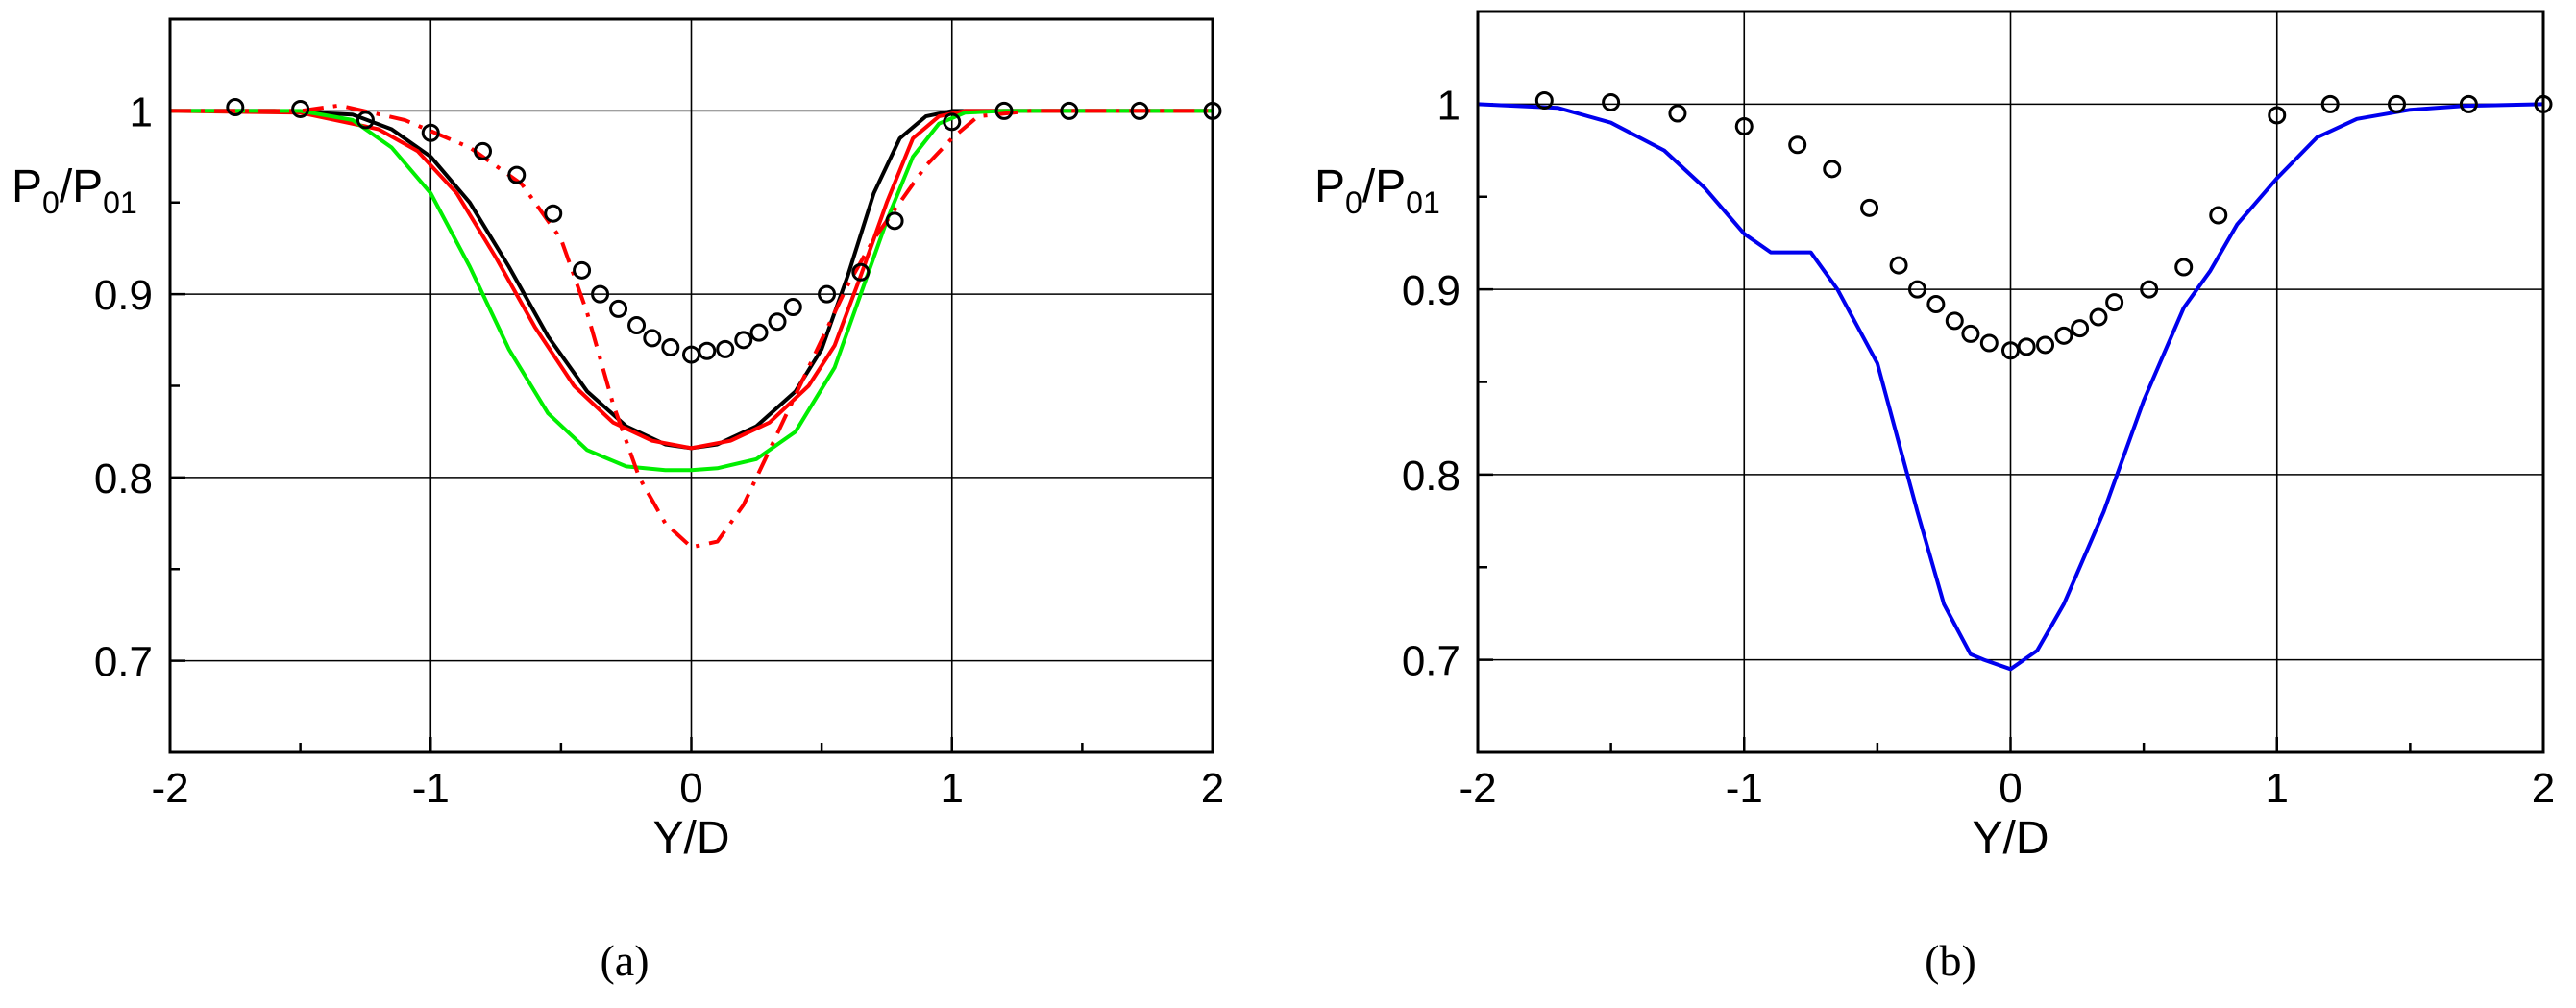 The height and width of the screenshot is (1008, 2576). I want to click on panel-caption: (b), so click(1950, 960).